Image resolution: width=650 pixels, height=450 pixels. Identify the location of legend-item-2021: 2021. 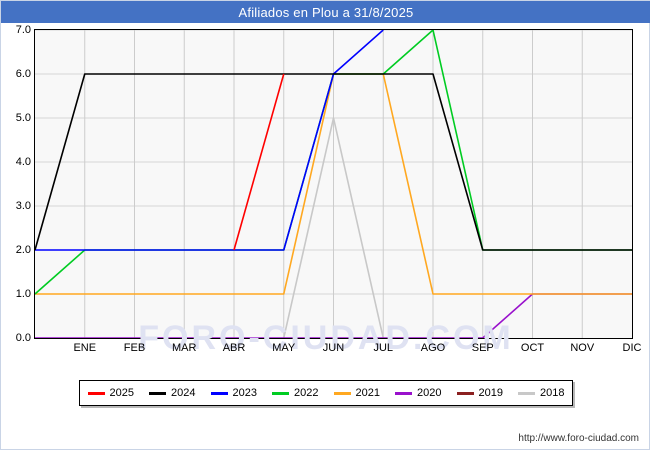
(356, 393).